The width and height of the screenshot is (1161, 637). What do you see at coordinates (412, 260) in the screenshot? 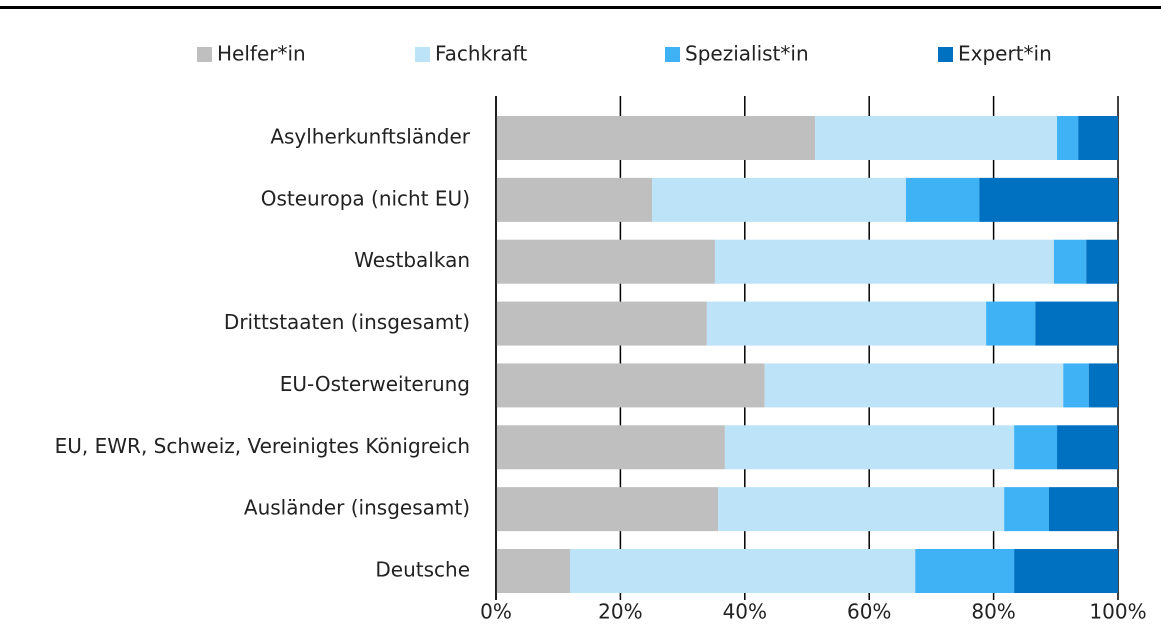
I see `y-tick-label: Westbalkan` at bounding box center [412, 260].